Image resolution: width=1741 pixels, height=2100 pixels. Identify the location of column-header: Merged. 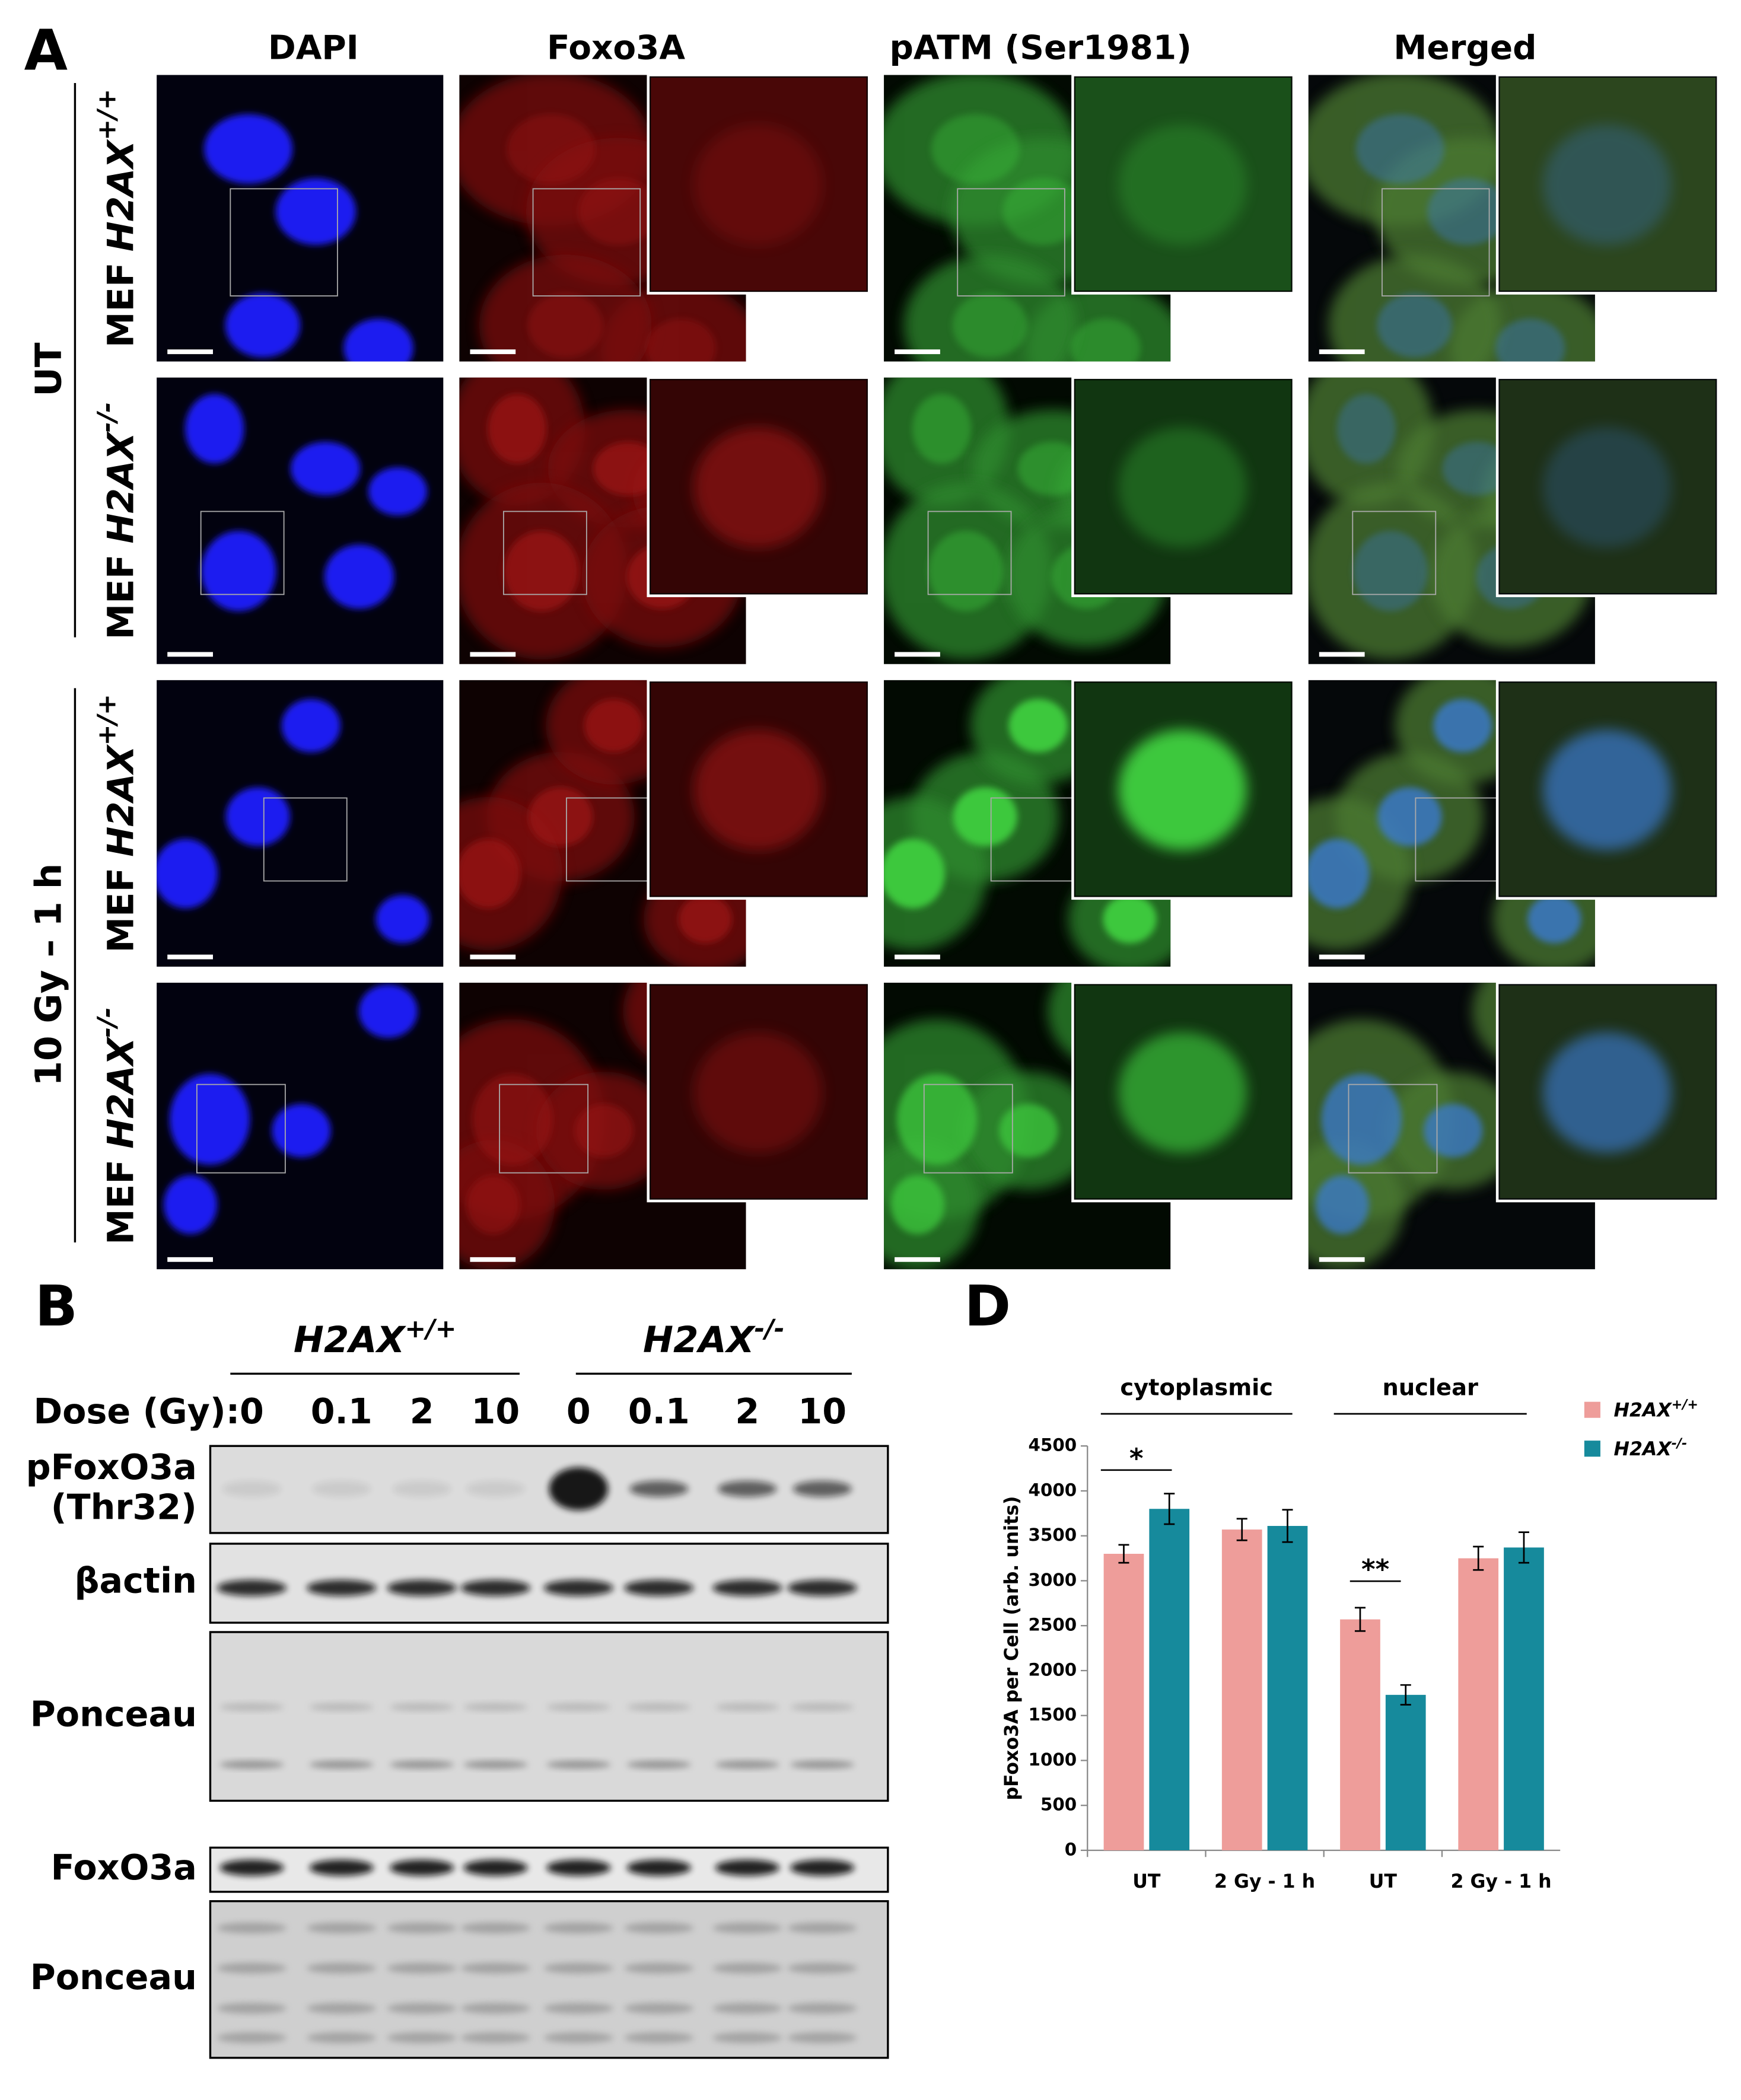
(1464, 47).